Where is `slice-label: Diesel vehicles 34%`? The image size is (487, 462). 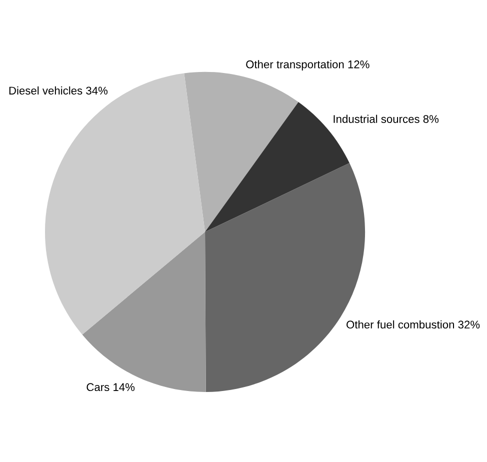
slice-label: Diesel vehicles 34% is located at coordinates (58, 90).